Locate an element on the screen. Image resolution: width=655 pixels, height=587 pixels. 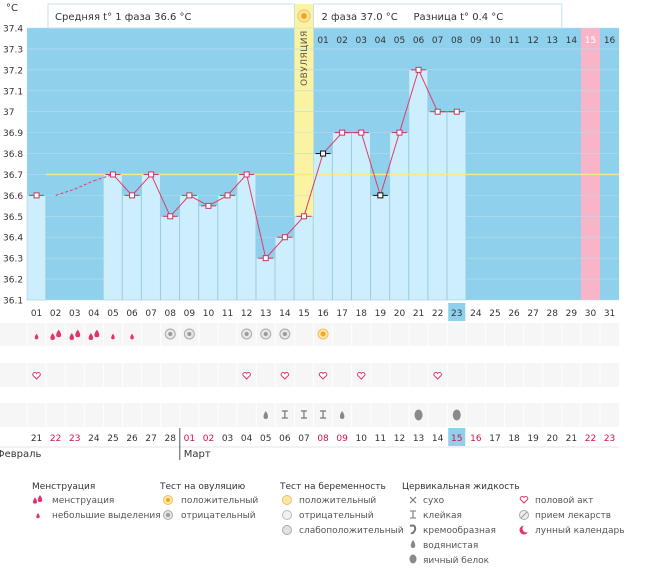
y-tick-label: 37.1 is located at coordinates (13, 92).